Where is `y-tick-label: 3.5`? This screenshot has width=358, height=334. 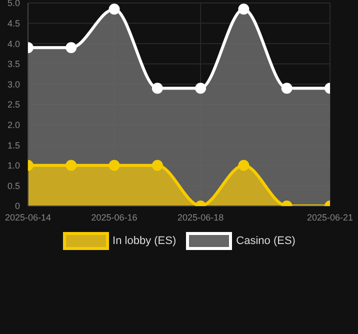
y-tick-label: 3.5 is located at coordinates (13, 64).